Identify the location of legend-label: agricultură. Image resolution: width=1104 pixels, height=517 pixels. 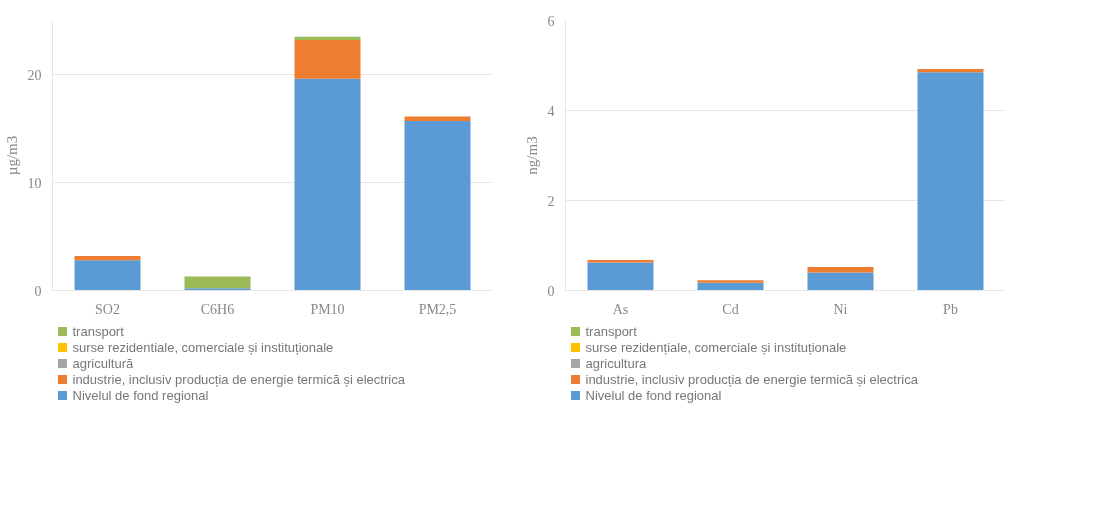
(103, 363).